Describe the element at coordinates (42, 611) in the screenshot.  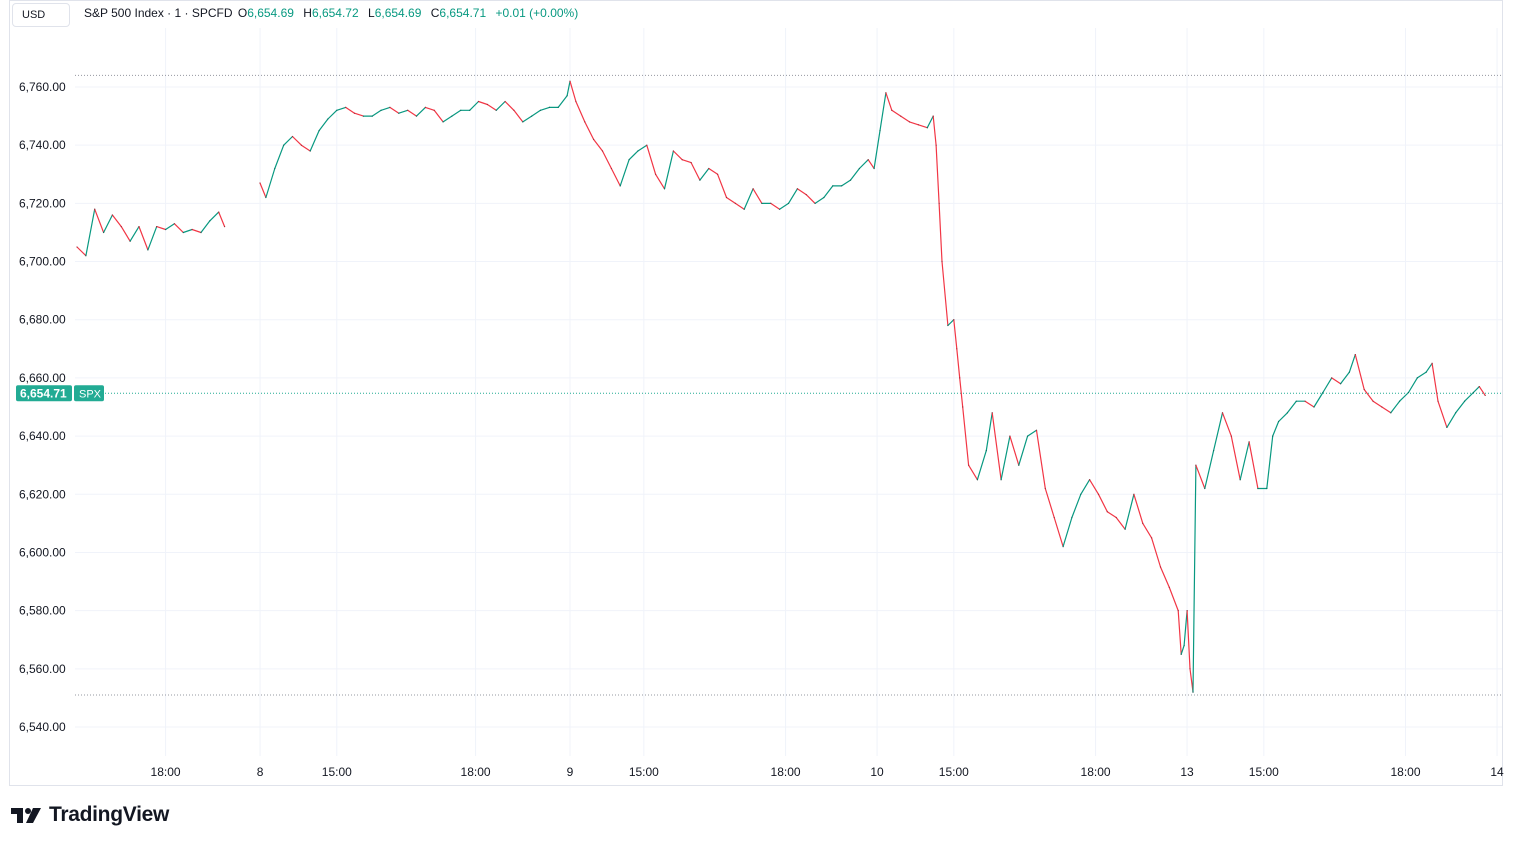
I see `y-tick-label: 6,580.00` at that location.